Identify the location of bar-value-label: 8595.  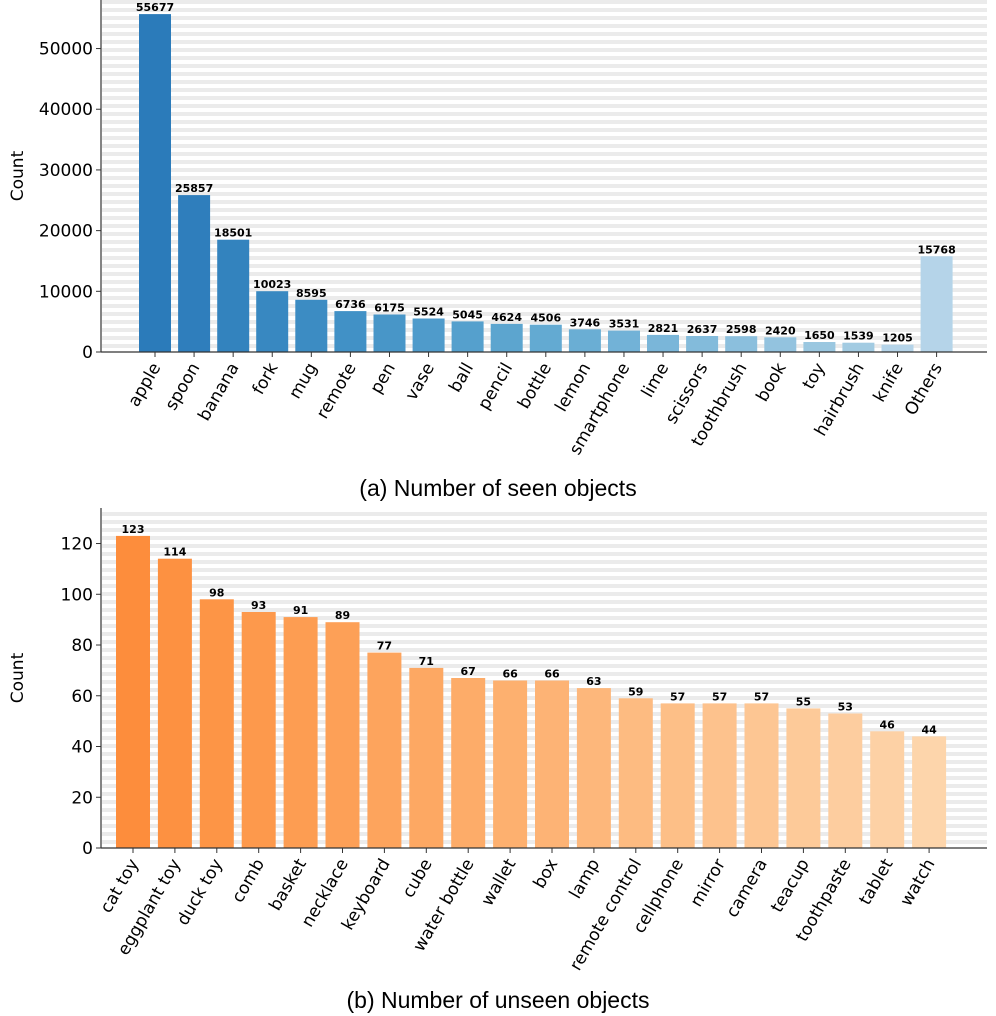
(311, 293).